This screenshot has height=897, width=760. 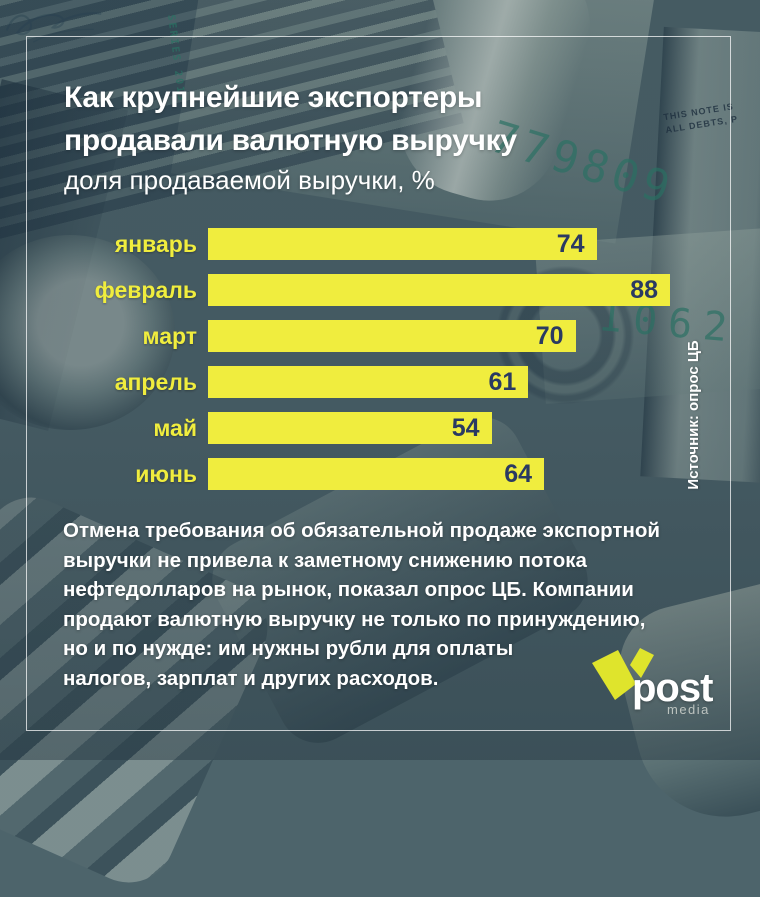 What do you see at coordinates (251, 678) in the screenshot?
I see `footnote-line: налогов, зарплат и других расходов.` at bounding box center [251, 678].